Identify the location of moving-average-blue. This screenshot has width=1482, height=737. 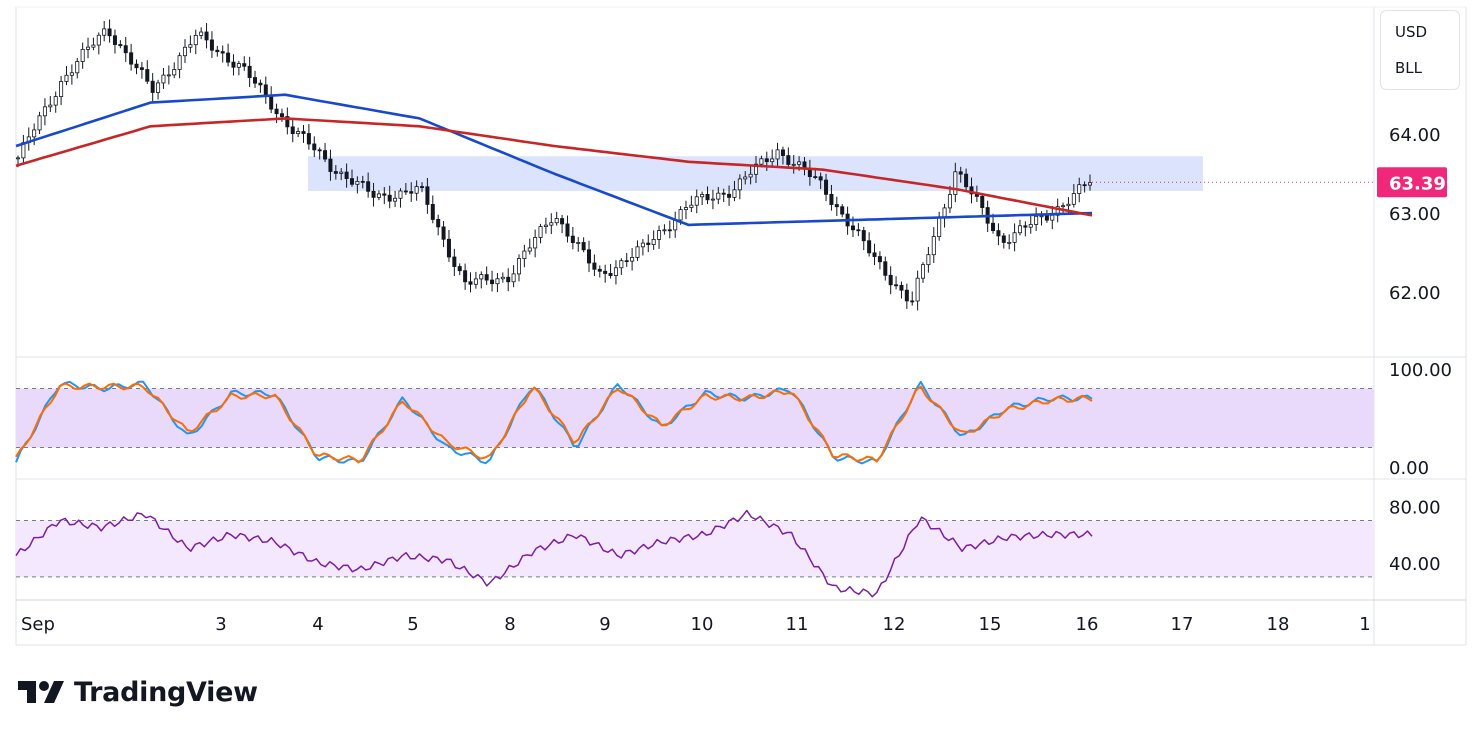
(554, 160).